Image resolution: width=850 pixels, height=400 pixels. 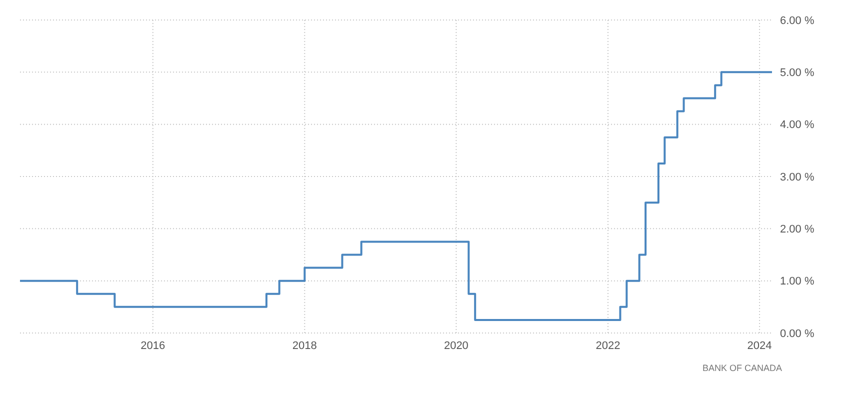 I want to click on y-tick-label: 2.00 %, so click(x=797, y=230).